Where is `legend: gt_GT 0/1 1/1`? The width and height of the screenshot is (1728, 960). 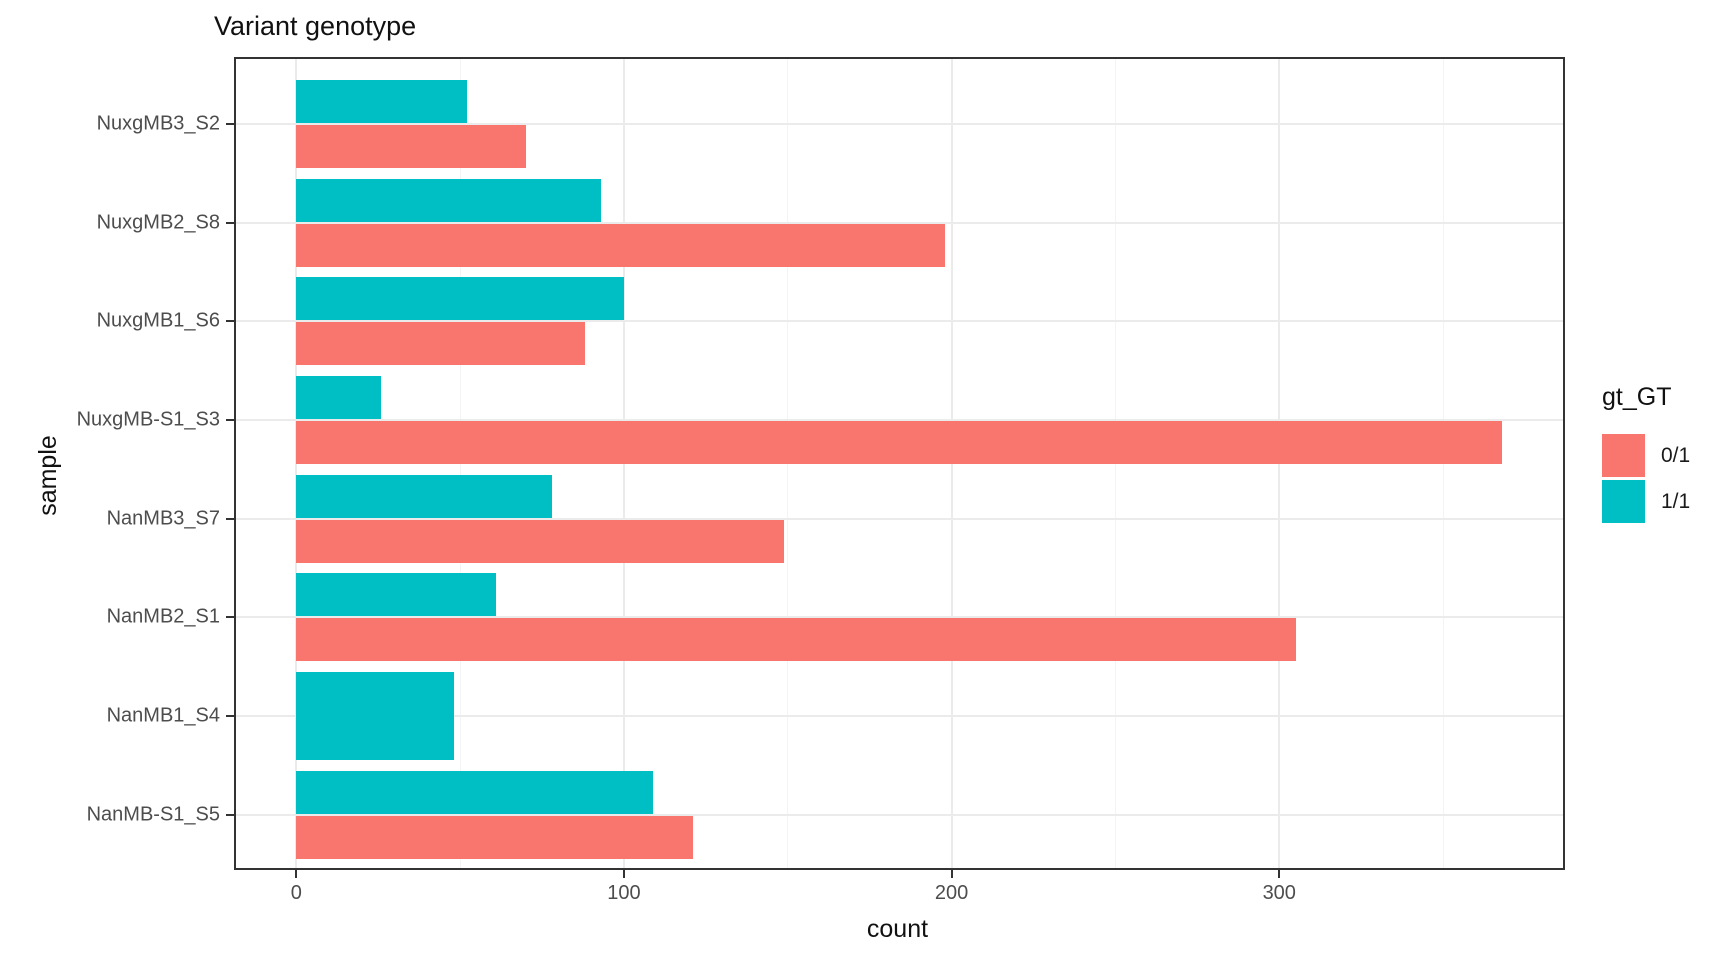 legend: gt_GT 0/1 1/1 is located at coordinates (1646, 454).